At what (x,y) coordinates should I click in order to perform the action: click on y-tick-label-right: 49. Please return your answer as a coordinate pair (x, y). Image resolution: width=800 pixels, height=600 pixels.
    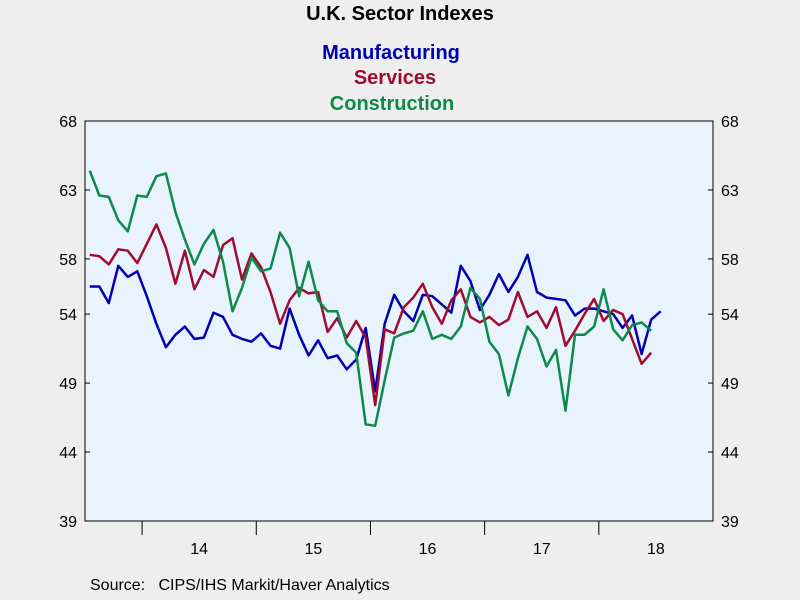
    Looking at the image, I should click on (730, 384).